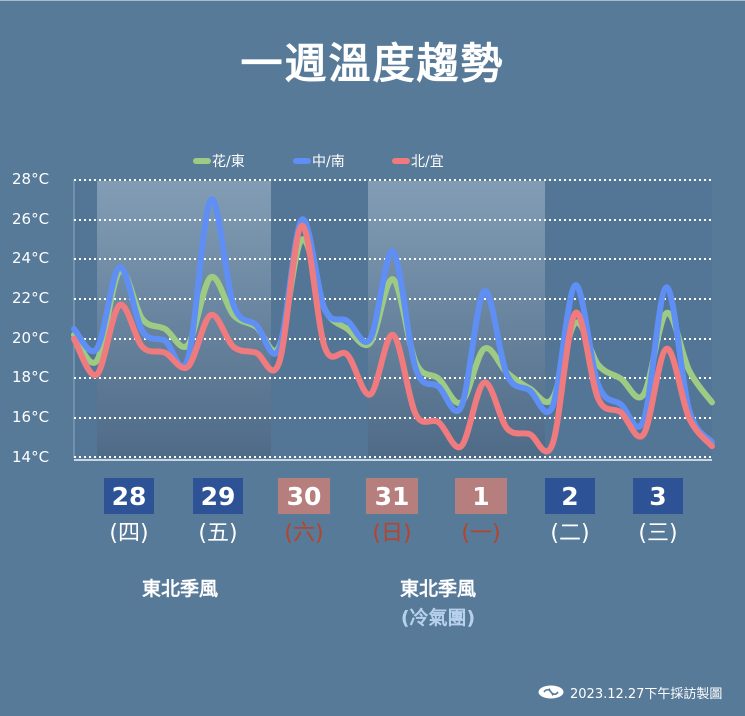  What do you see at coordinates (438, 618) in the screenshot?
I see `annotation-cold-air-mass: (冷氣團)` at bounding box center [438, 618].